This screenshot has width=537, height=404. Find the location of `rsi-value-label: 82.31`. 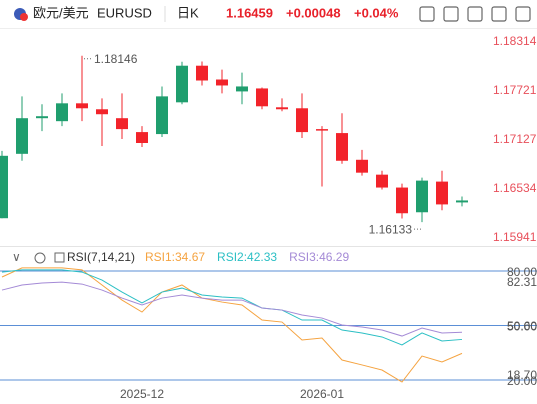

rsi-value-label: 82.31 is located at coordinates (522, 282).